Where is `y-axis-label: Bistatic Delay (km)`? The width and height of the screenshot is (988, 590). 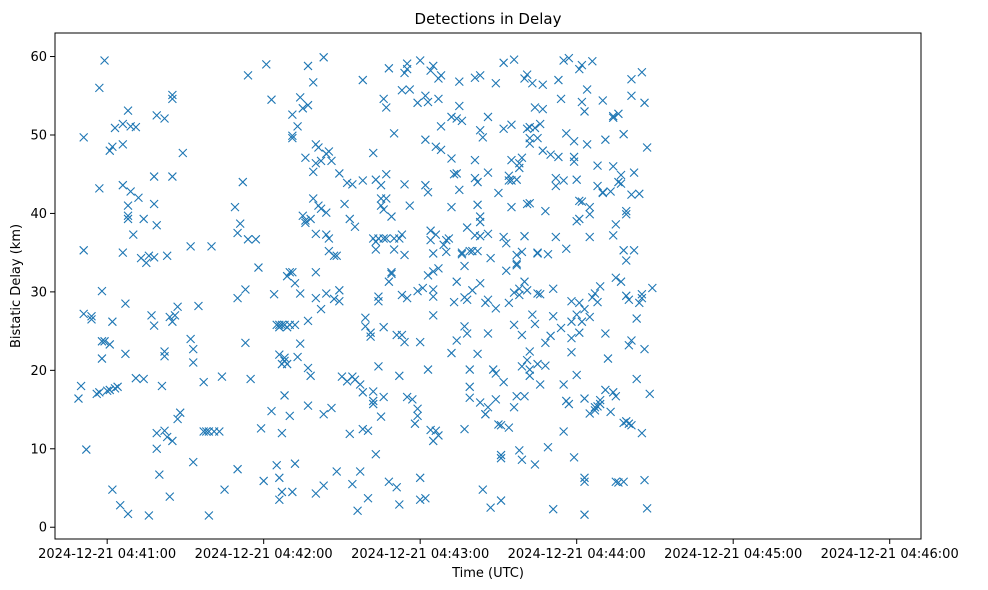
y-axis-label: Bistatic Delay (km) is located at coordinates (16, 286).